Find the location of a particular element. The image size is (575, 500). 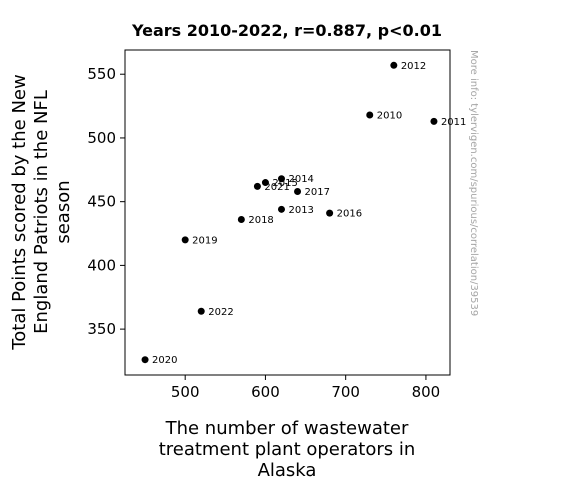

point-label: 2021 is located at coordinates (276, 187).